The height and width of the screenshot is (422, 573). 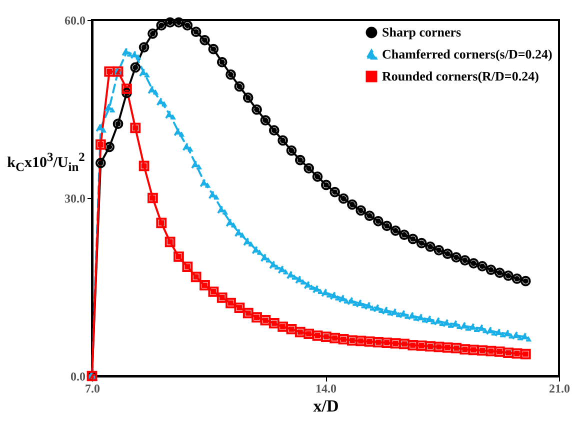 I want to click on y-tick-label: 30.0, so click(x=75, y=199).